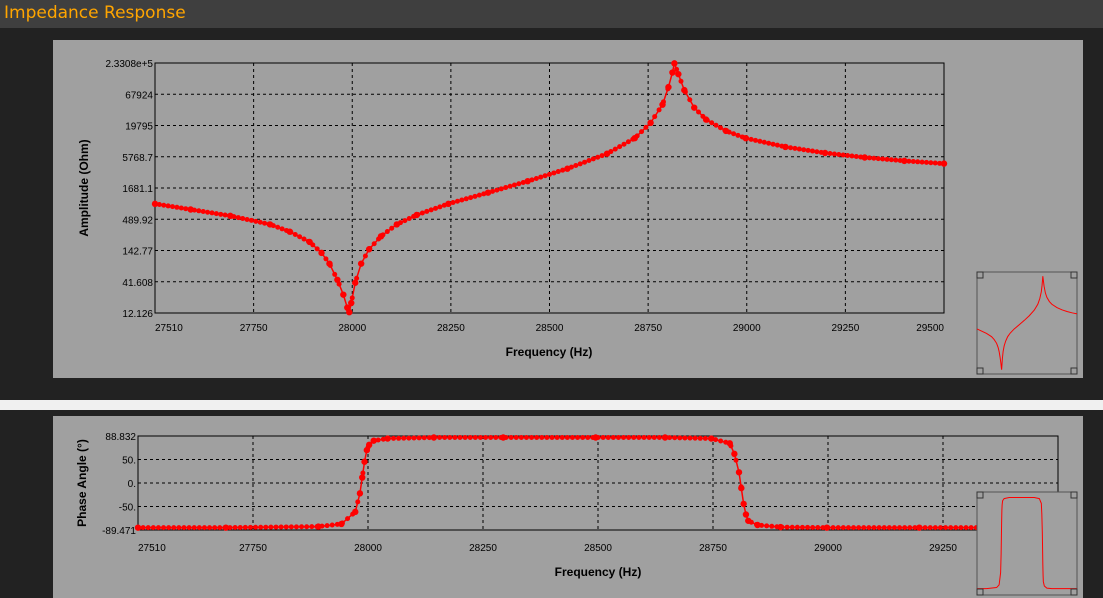  I want to click on y-tick-label: 142.77, so click(137, 252).